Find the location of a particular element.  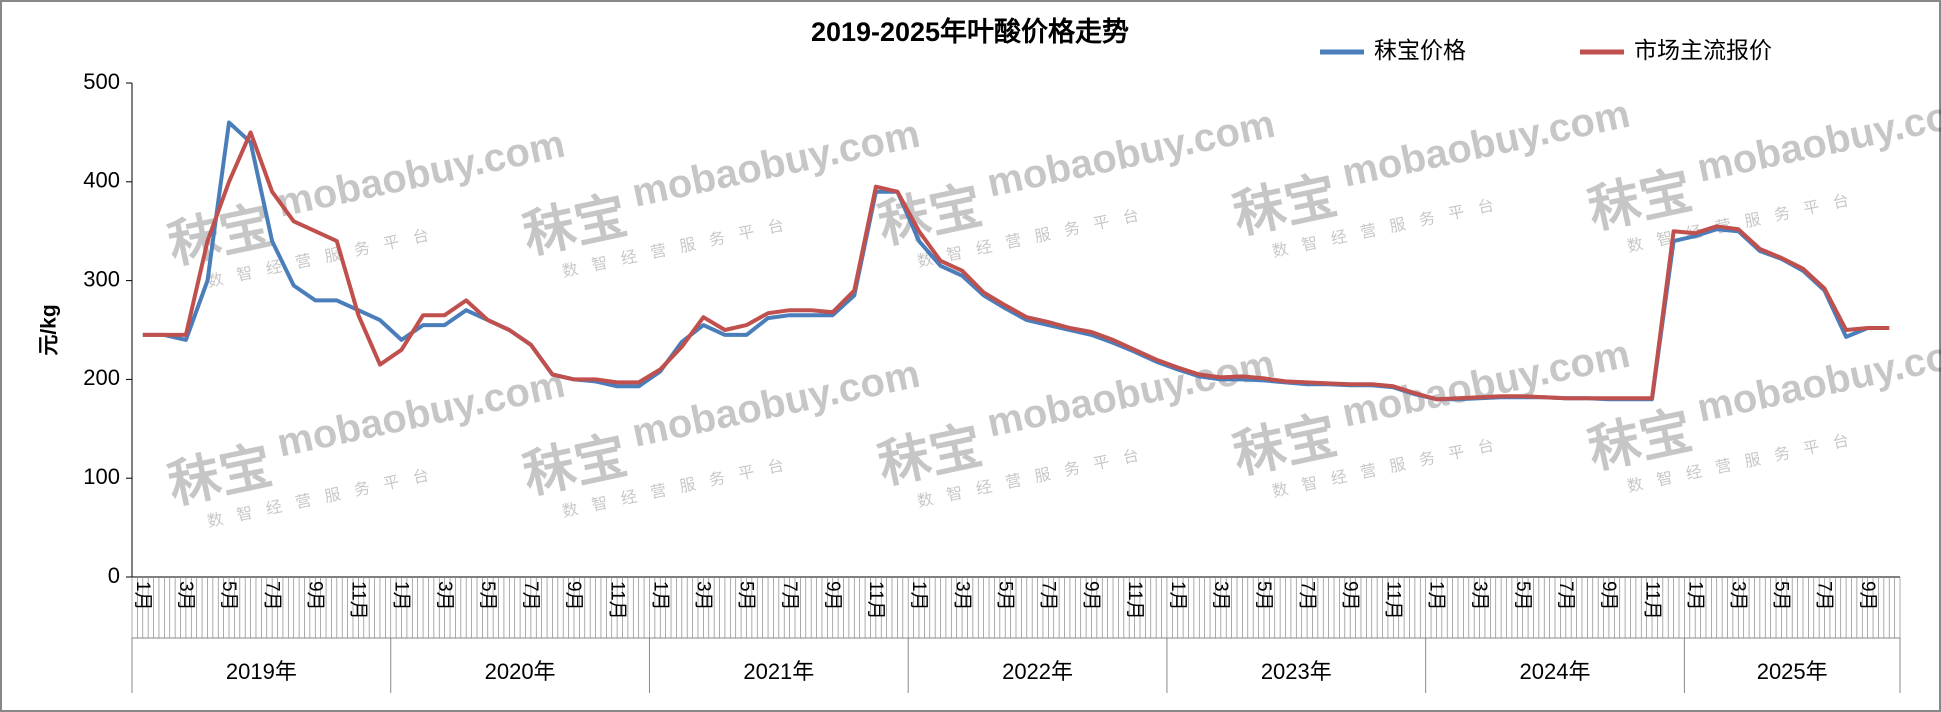

y-tick-label: 0 is located at coordinates (114, 575).